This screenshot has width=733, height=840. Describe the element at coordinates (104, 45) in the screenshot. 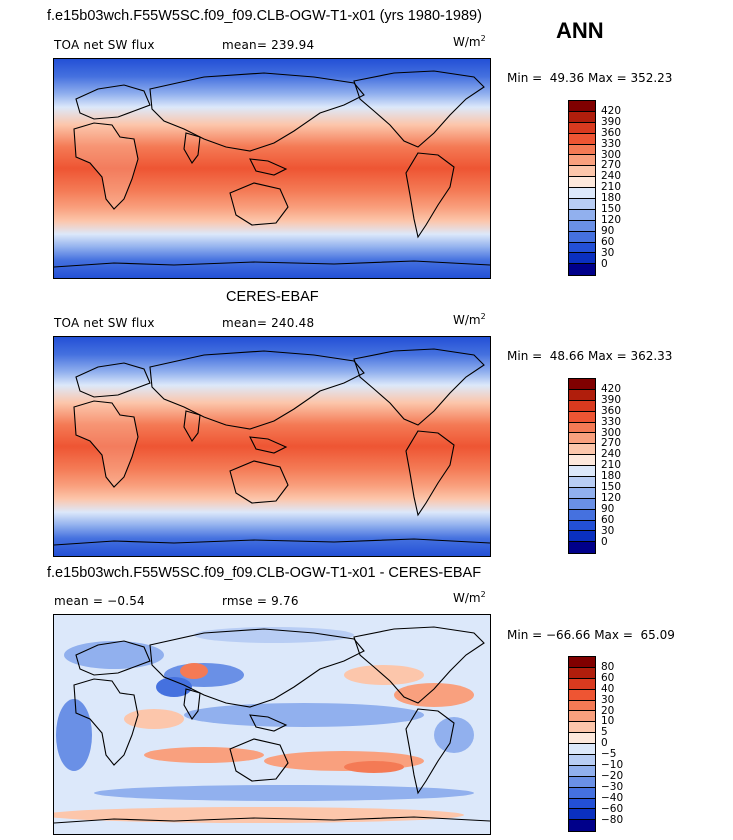

I see `panel-1-field-label: TOA net SW flux` at that location.